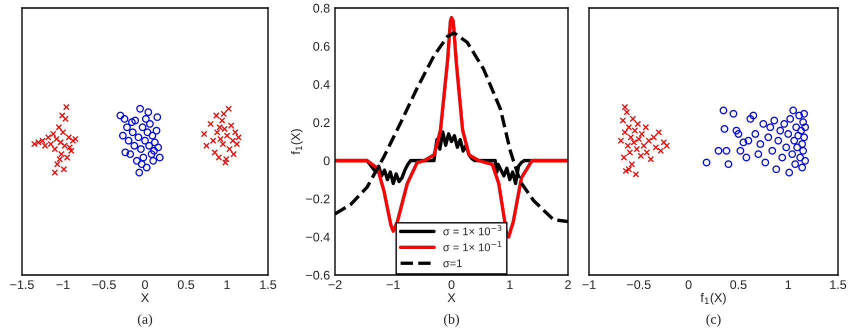 The height and width of the screenshot is (332, 852). What do you see at coordinates (472, 246) in the screenshot?
I see `legend-label: σ = 1× 10$^{−1}$` at bounding box center [472, 246].